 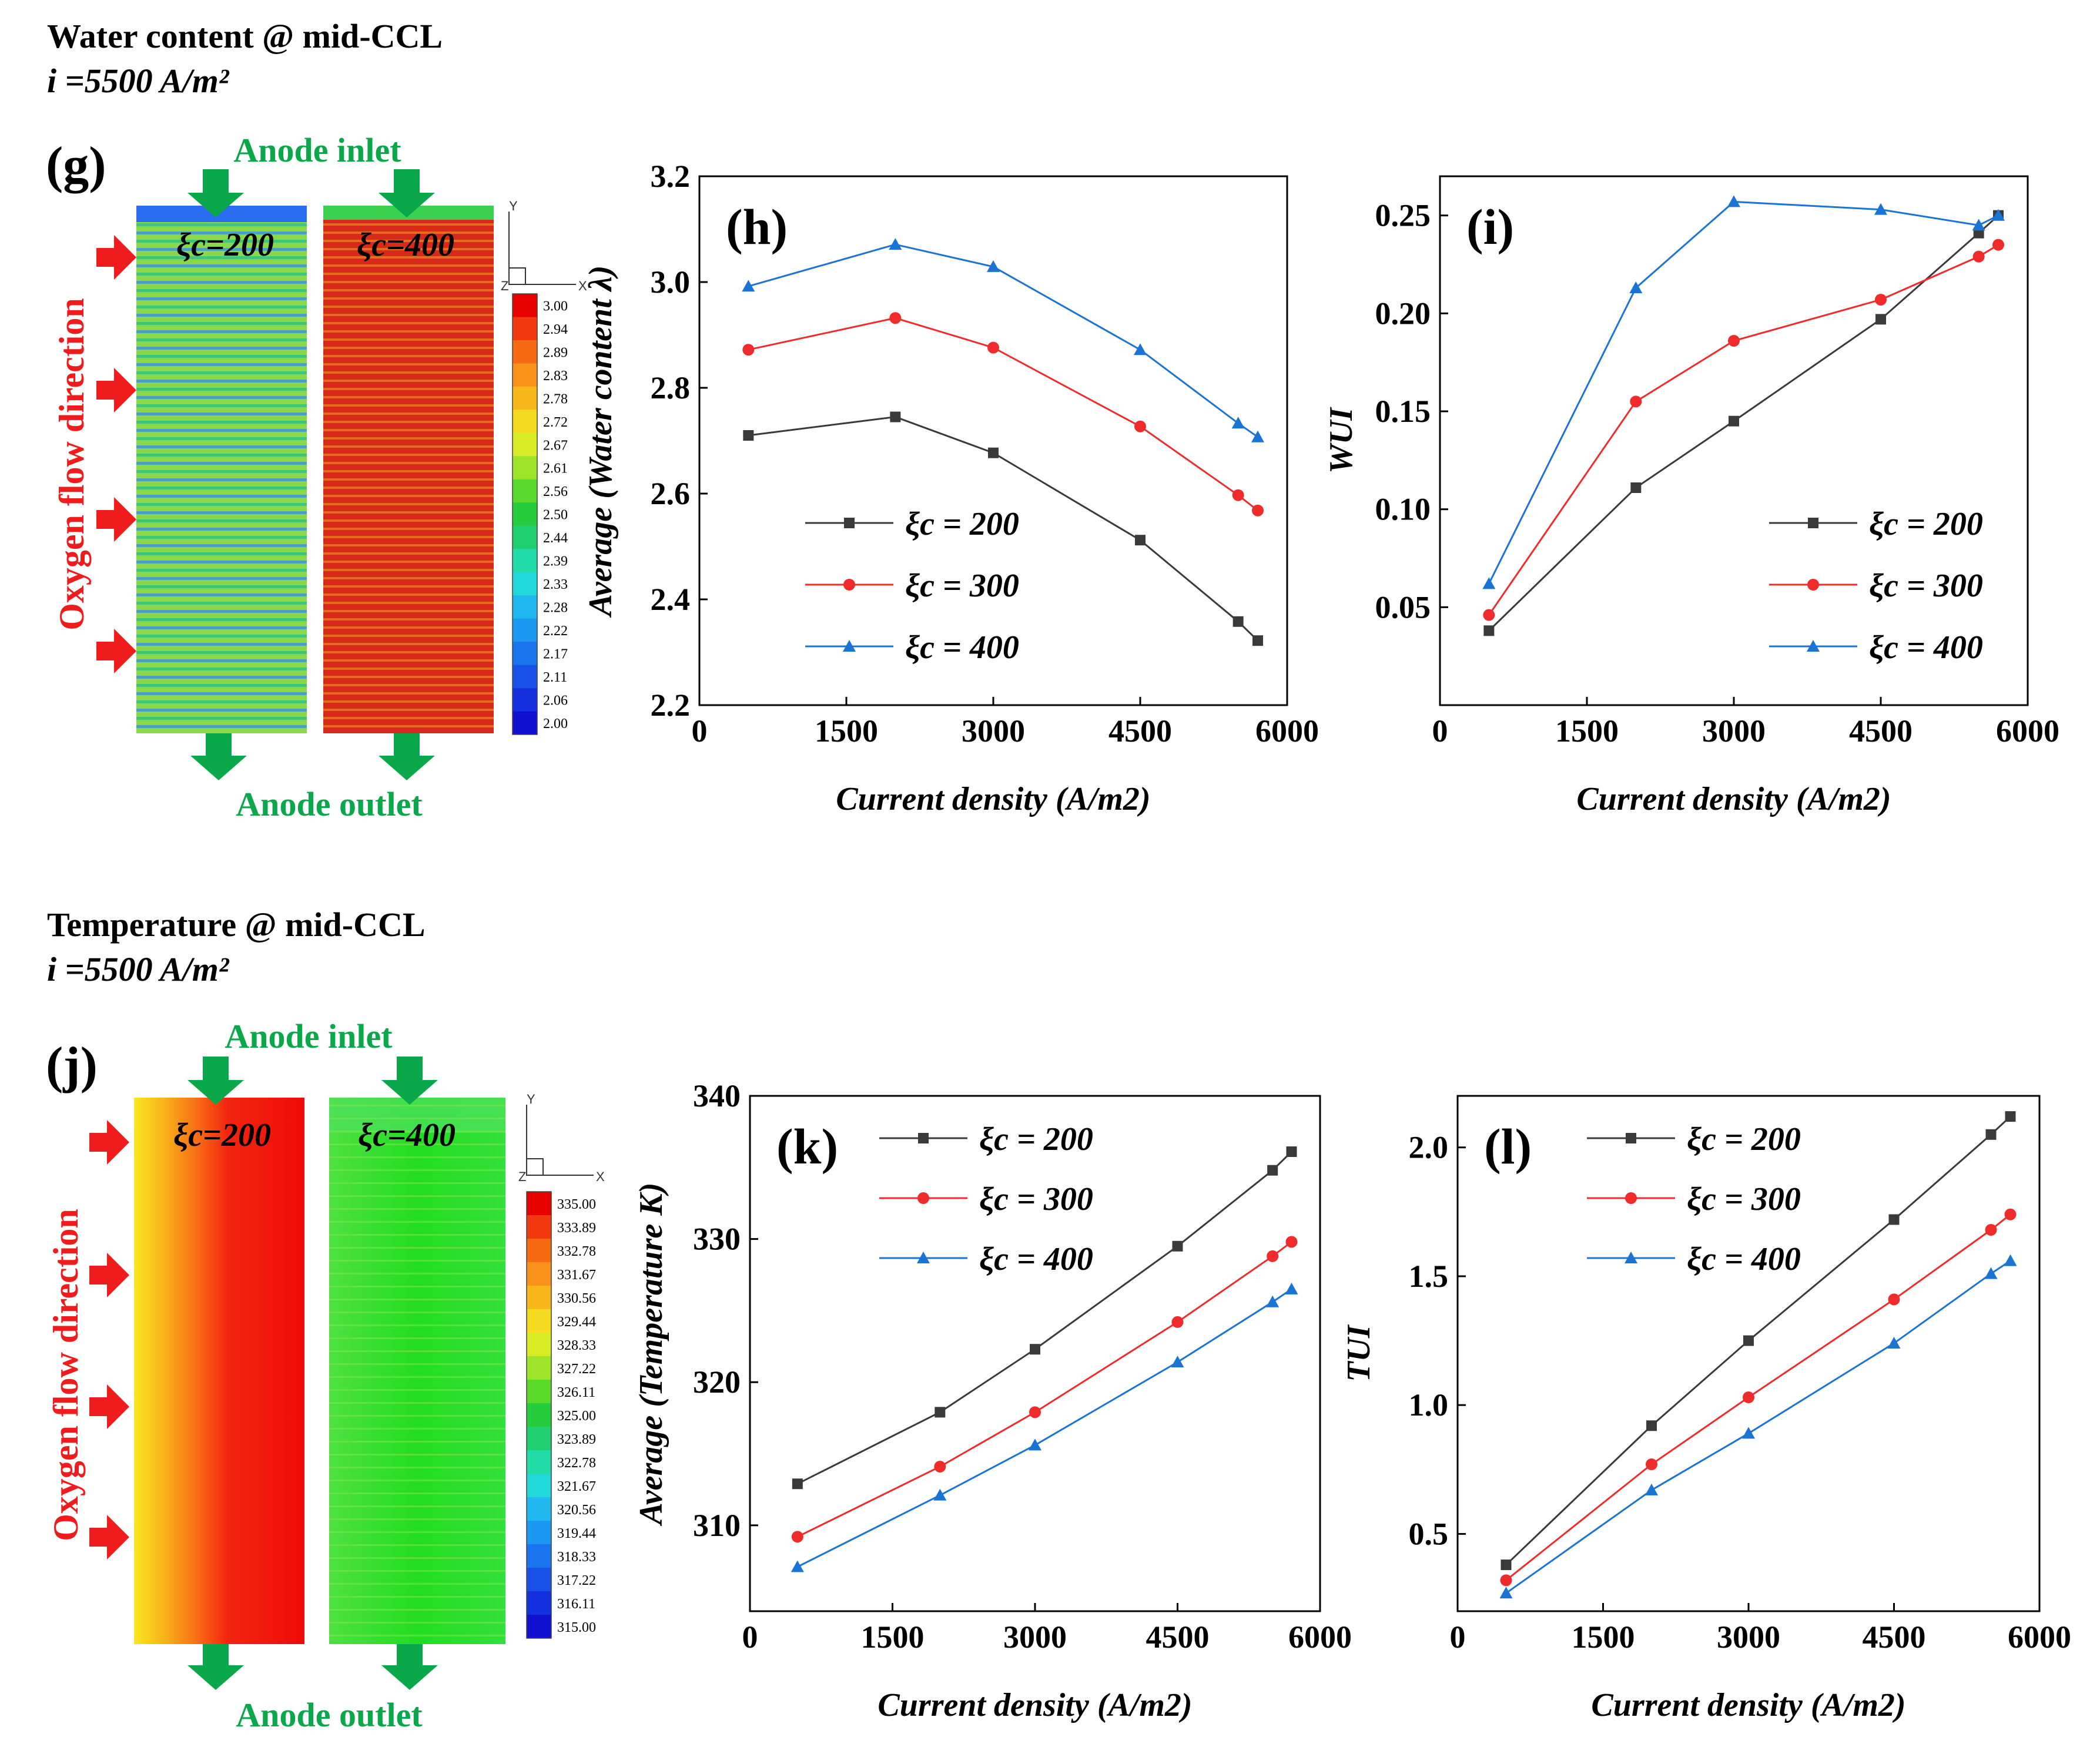 What do you see at coordinates (405, 245) in the screenshot?
I see `contour-right-label-g: ξc=400` at bounding box center [405, 245].